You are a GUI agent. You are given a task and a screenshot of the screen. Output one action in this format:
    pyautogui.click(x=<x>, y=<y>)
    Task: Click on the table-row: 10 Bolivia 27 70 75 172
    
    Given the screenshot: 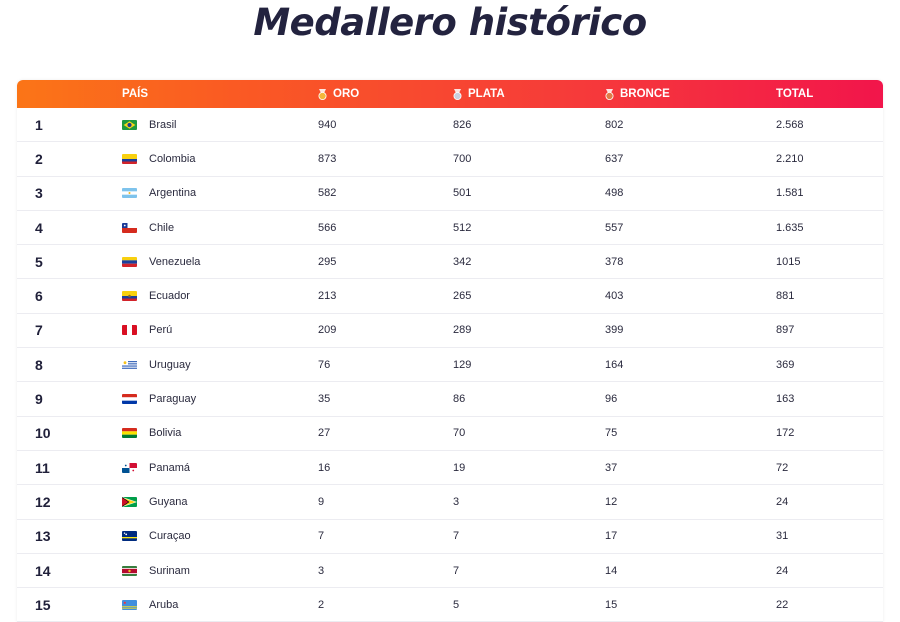 What is the action you would take?
    pyautogui.click(x=450, y=434)
    